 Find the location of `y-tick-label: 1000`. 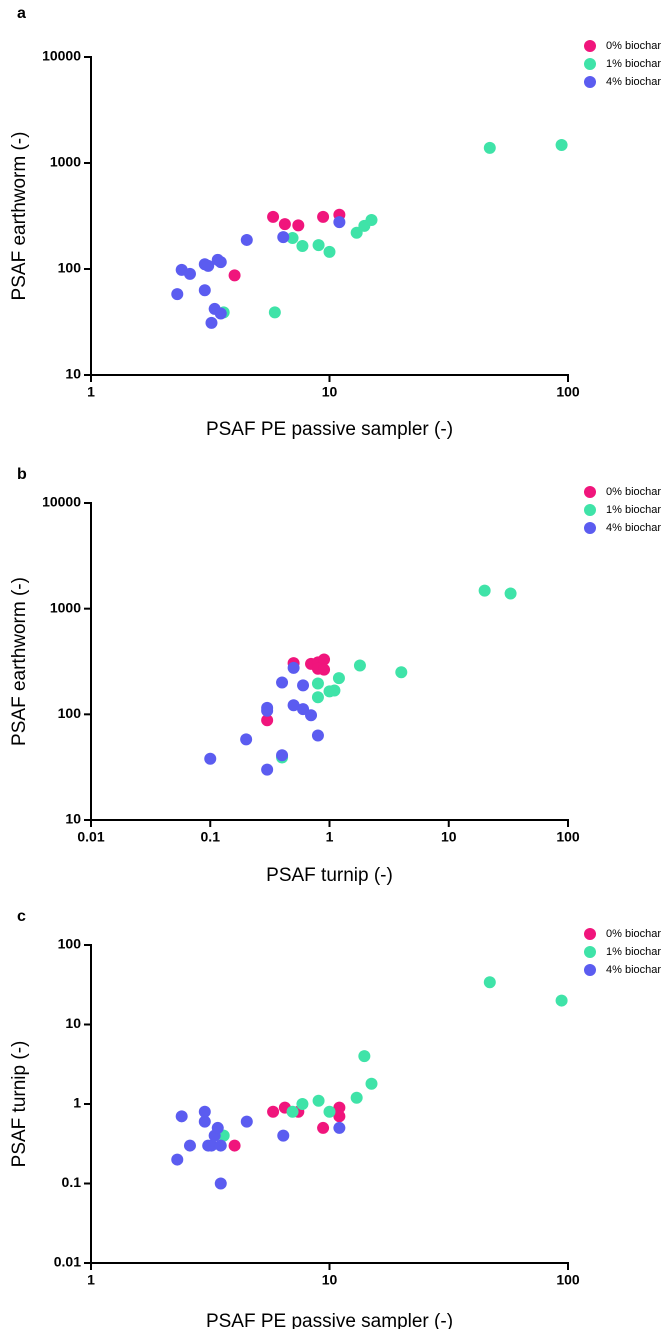

y-tick-label: 1000 is located at coordinates (65, 607).